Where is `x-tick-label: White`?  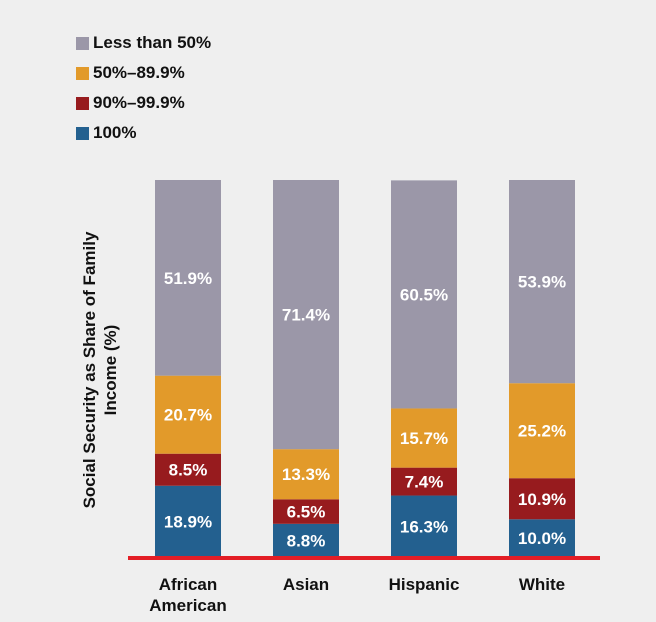
x-tick-label: White is located at coordinates (542, 584).